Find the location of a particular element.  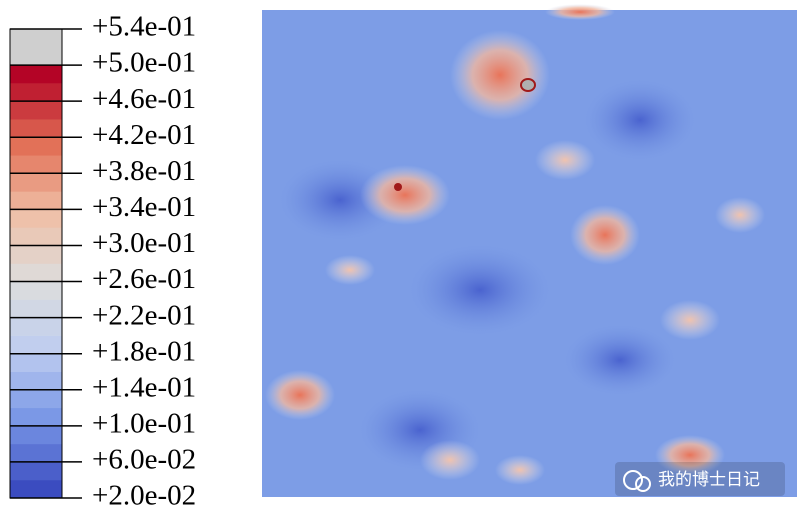

legend-label: +3.0e-01 is located at coordinates (144, 243).